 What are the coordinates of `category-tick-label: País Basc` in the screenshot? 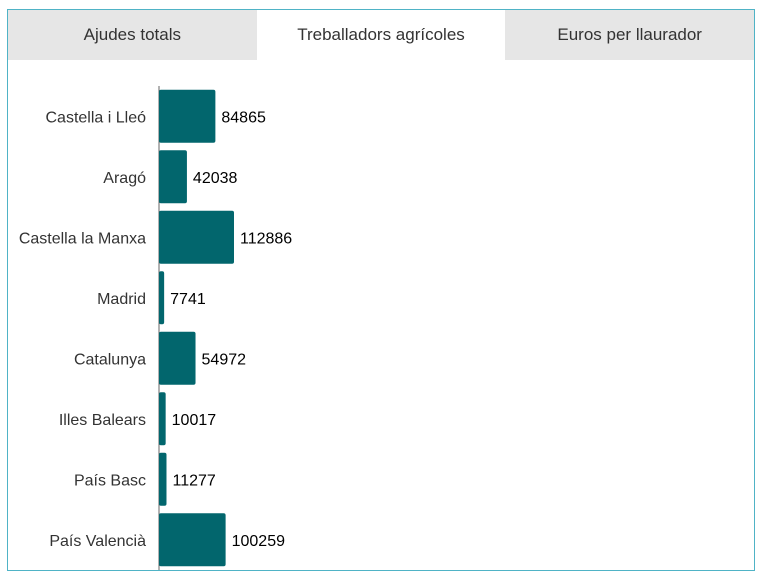 It's located at (110, 480).